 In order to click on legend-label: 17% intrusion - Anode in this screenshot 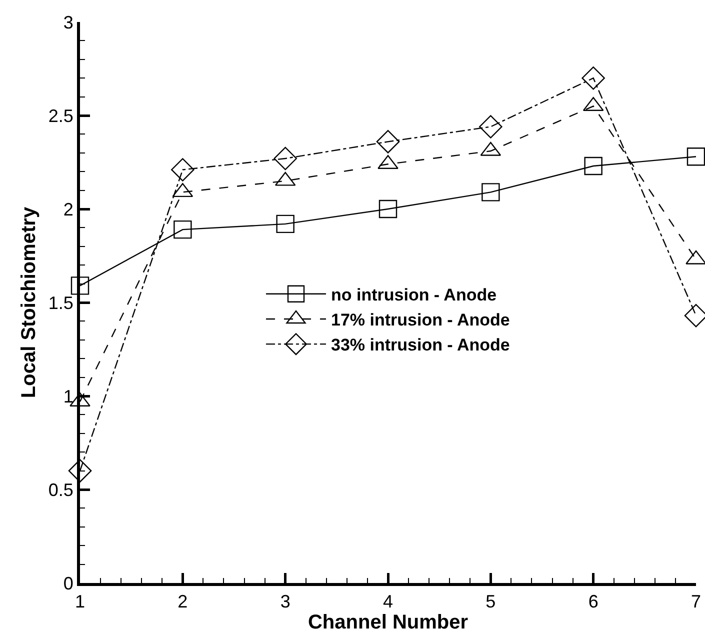, I will do `click(420, 320)`.